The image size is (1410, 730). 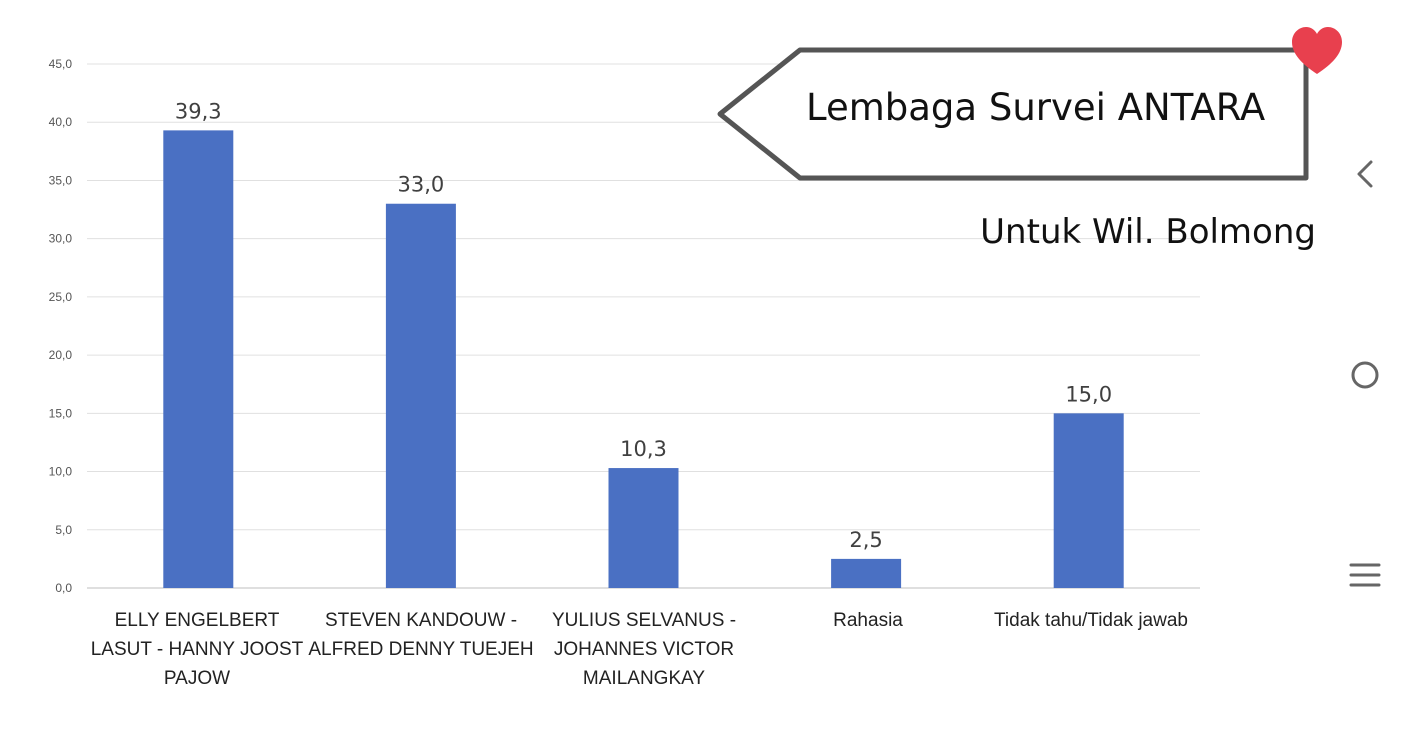 What do you see at coordinates (61, 180) in the screenshot?
I see `y-tick-label: 35,0` at bounding box center [61, 180].